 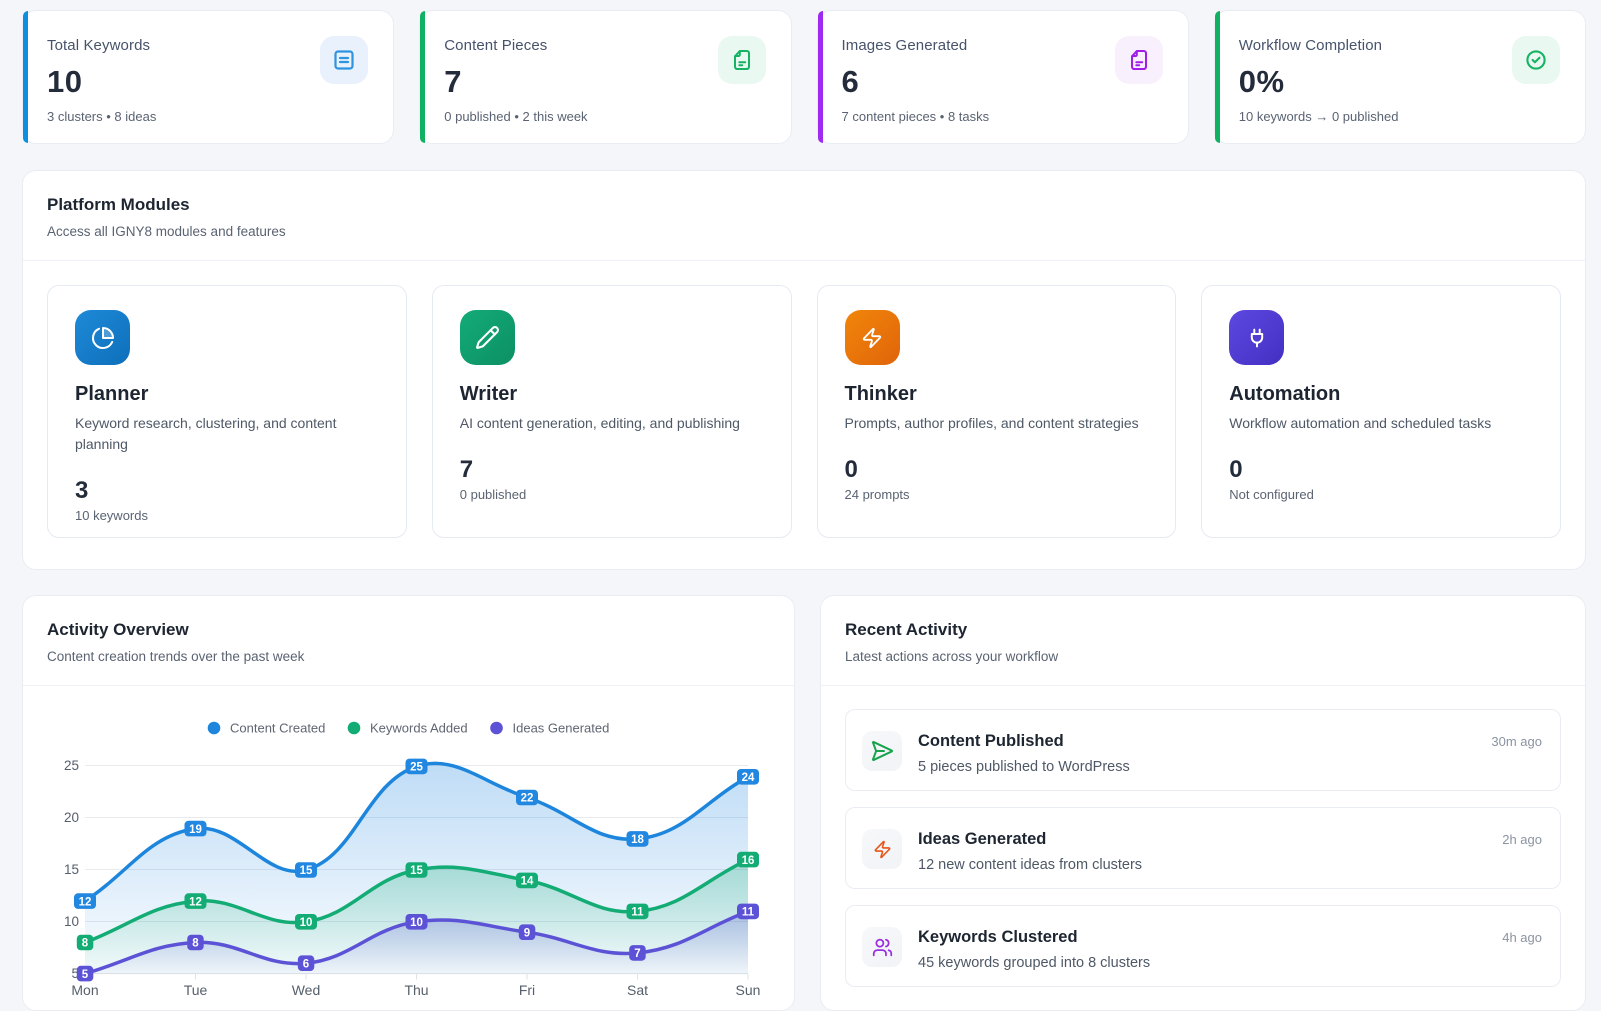 What do you see at coordinates (306, 990) in the screenshot?
I see `svg-text: Wed` at bounding box center [306, 990].